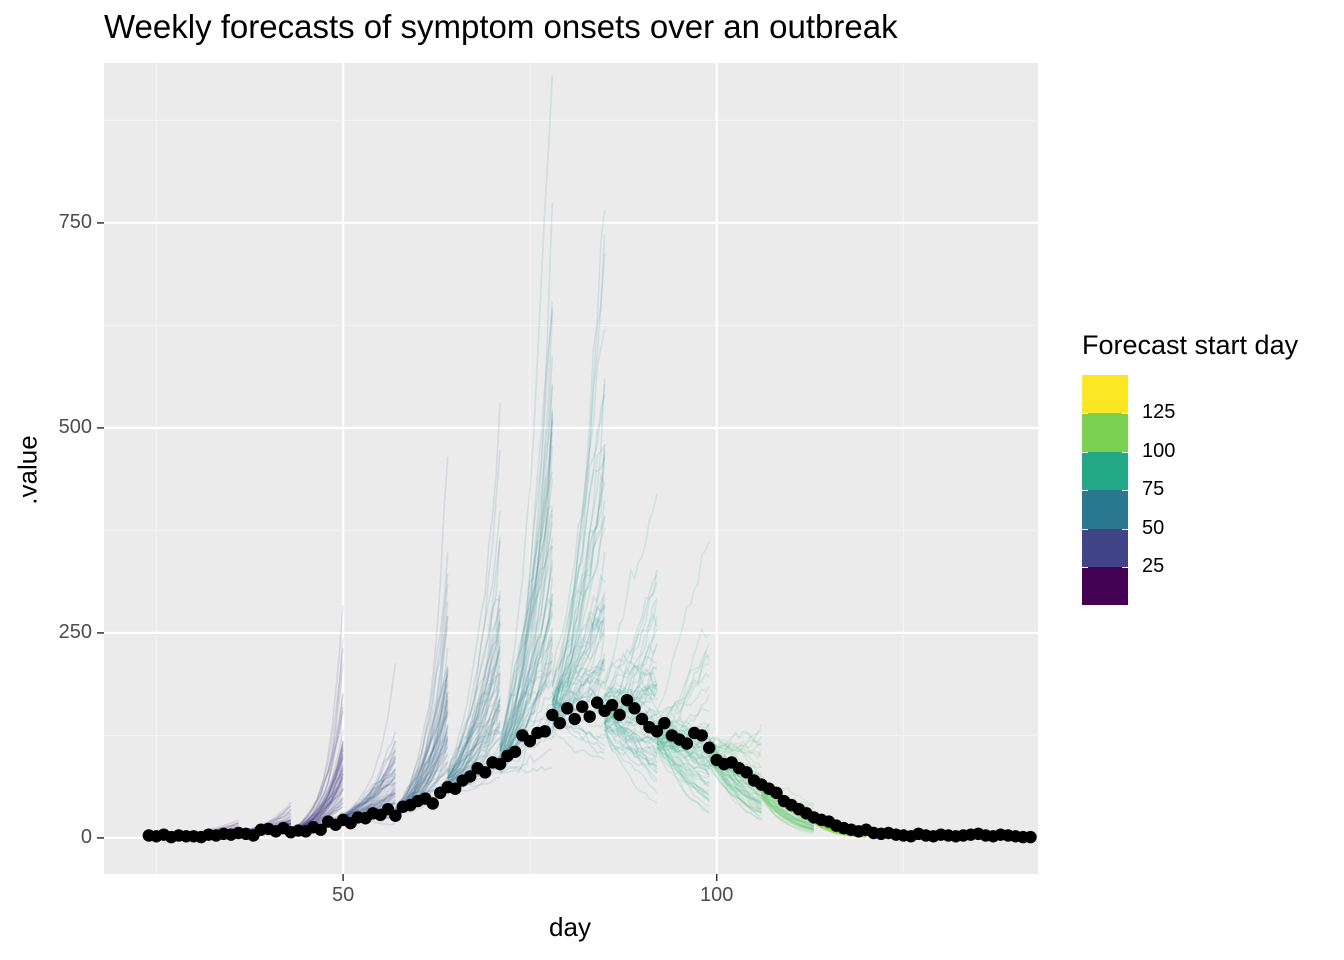 This screenshot has width=1344, height=960. Describe the element at coordinates (75, 426) in the screenshot. I see `y-tick-label: 500` at that location.